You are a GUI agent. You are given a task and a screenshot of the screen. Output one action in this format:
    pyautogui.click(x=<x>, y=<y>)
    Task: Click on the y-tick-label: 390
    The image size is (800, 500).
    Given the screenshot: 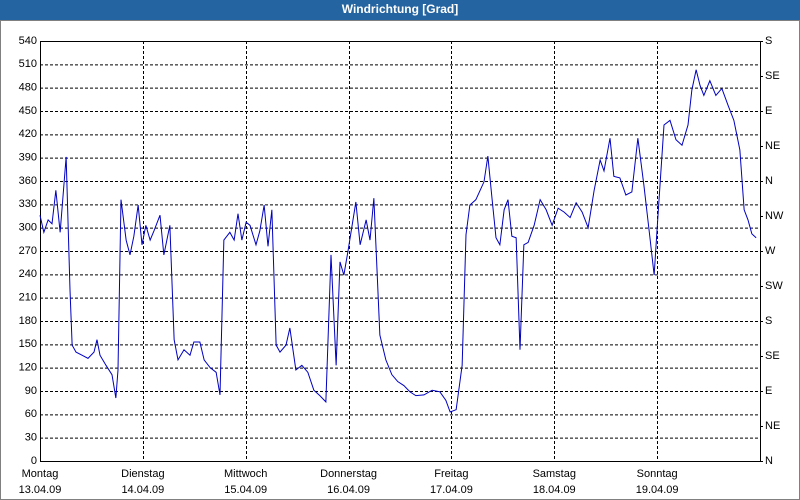 What is the action you would take?
    pyautogui.click(x=28, y=158)
    